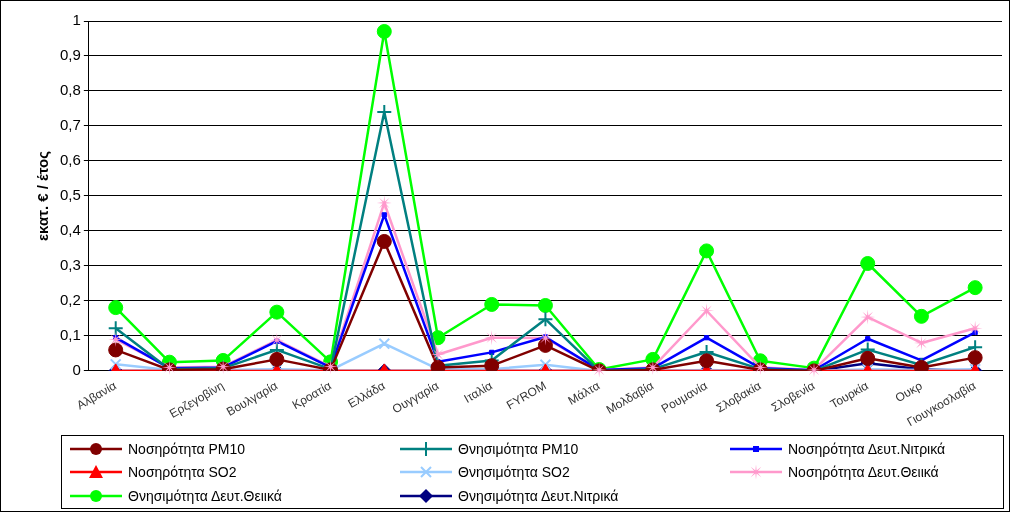  What do you see at coordinates (182, 472) in the screenshot?
I see `legend-label: Νοσηρότητα SO2` at bounding box center [182, 472].